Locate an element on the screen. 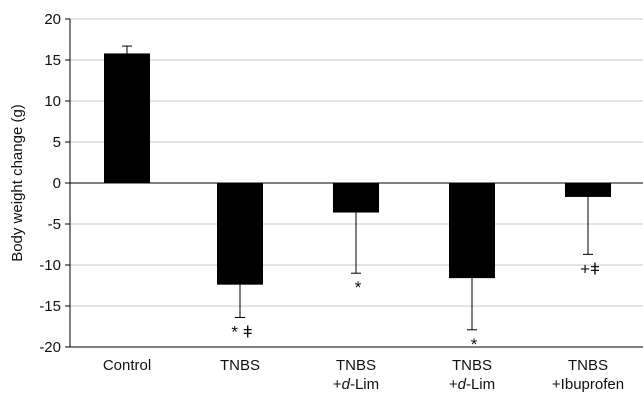 The image size is (643, 395). y-tick-label: 10 is located at coordinates (52, 101).